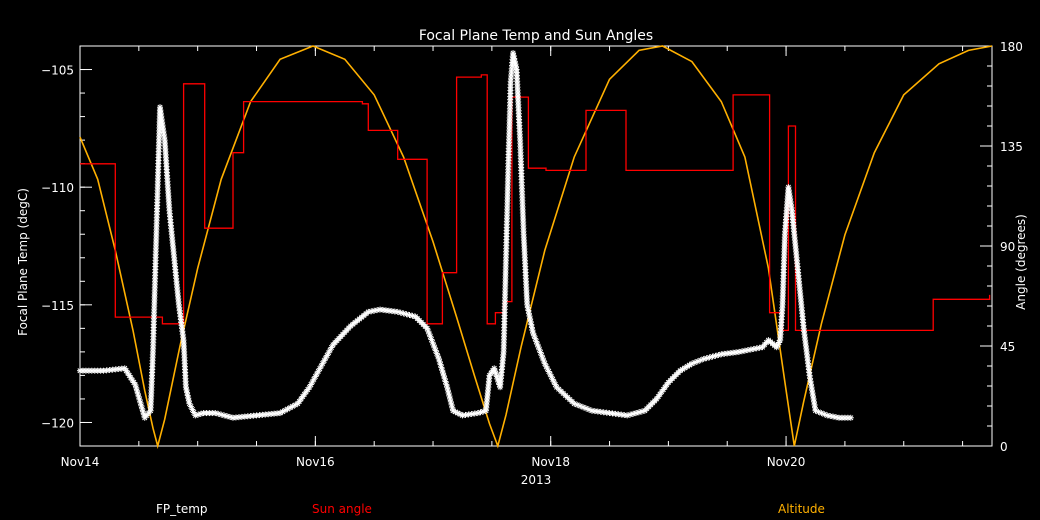 The image size is (1040, 520). What do you see at coordinates (57, 306) in the screenshot?
I see `y-tick-label-left: −115` at bounding box center [57, 306].